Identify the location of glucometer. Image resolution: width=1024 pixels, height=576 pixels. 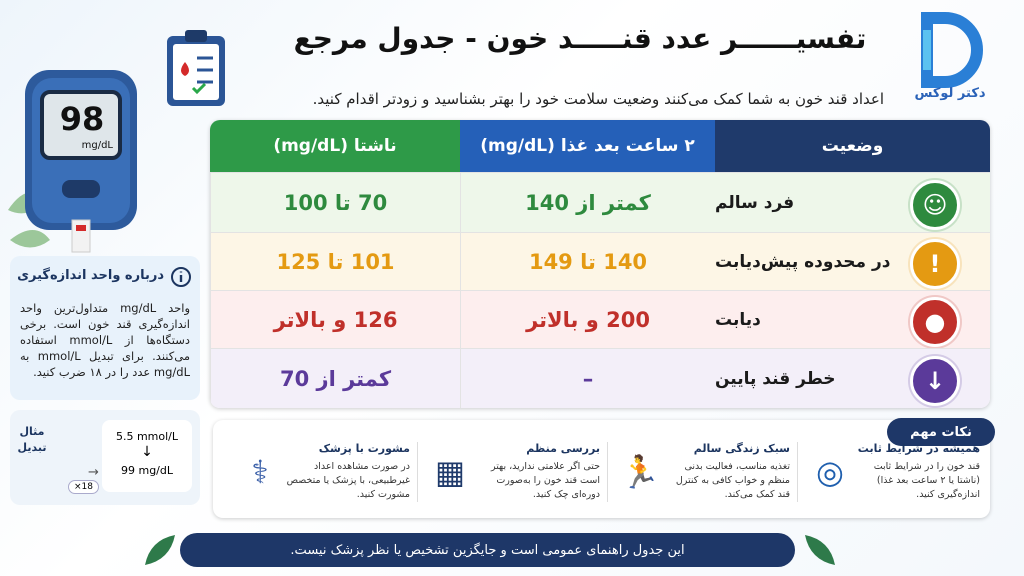
(72, 161).